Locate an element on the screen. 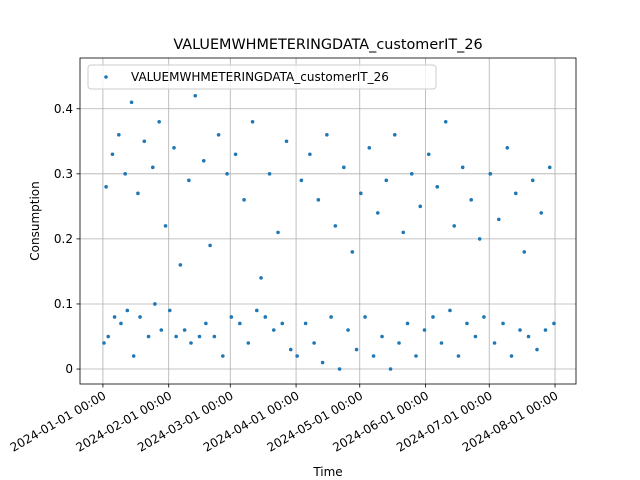  y-tick-label: 0.4 is located at coordinates (63, 109).